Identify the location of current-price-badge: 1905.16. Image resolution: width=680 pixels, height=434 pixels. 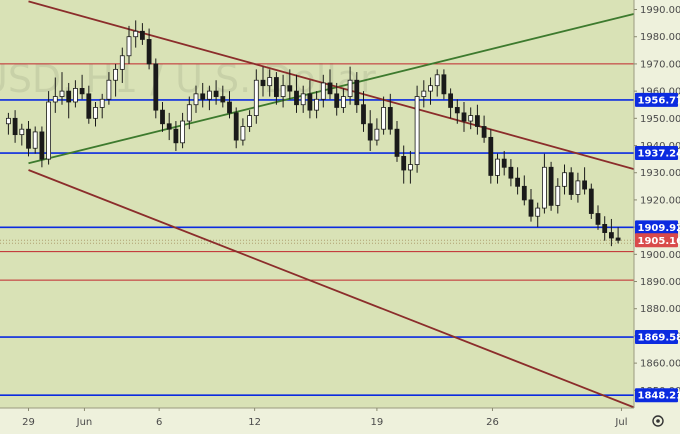
(657, 240).